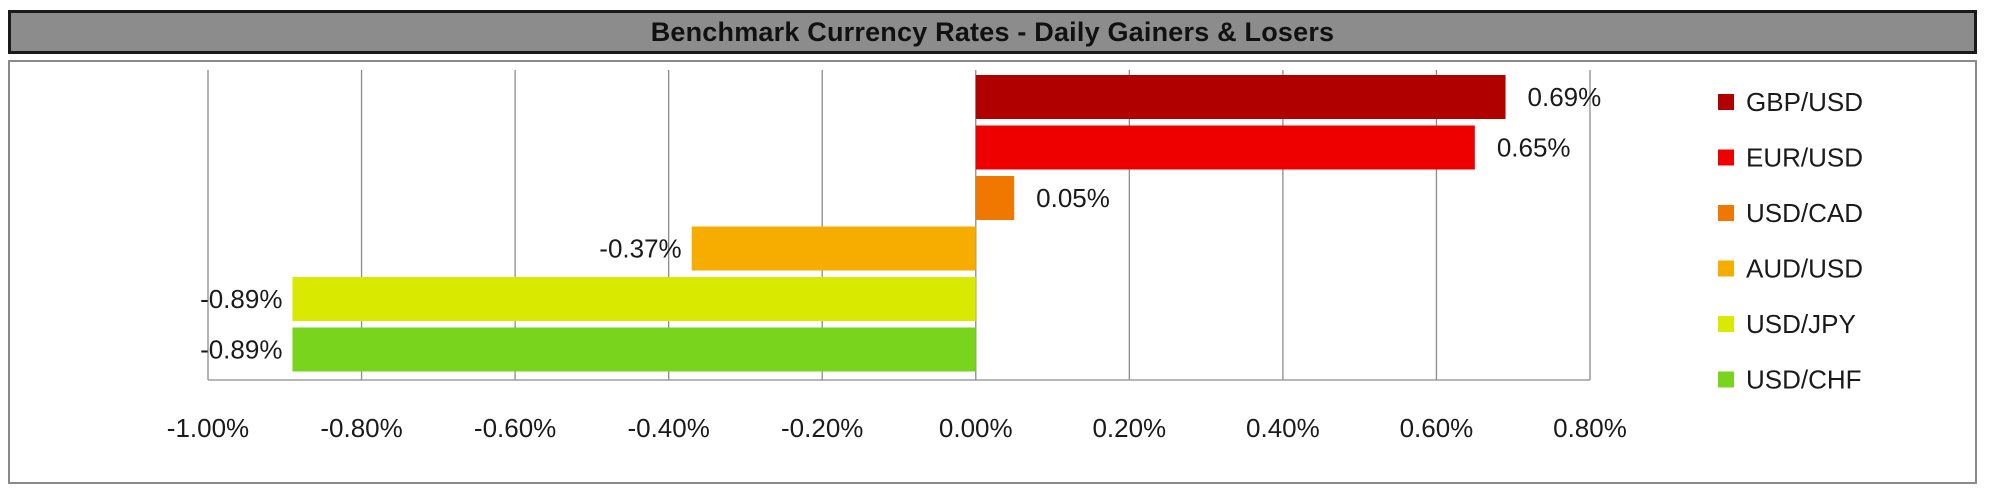  What do you see at coordinates (640, 249) in the screenshot?
I see `data-label: -0.37%` at bounding box center [640, 249].